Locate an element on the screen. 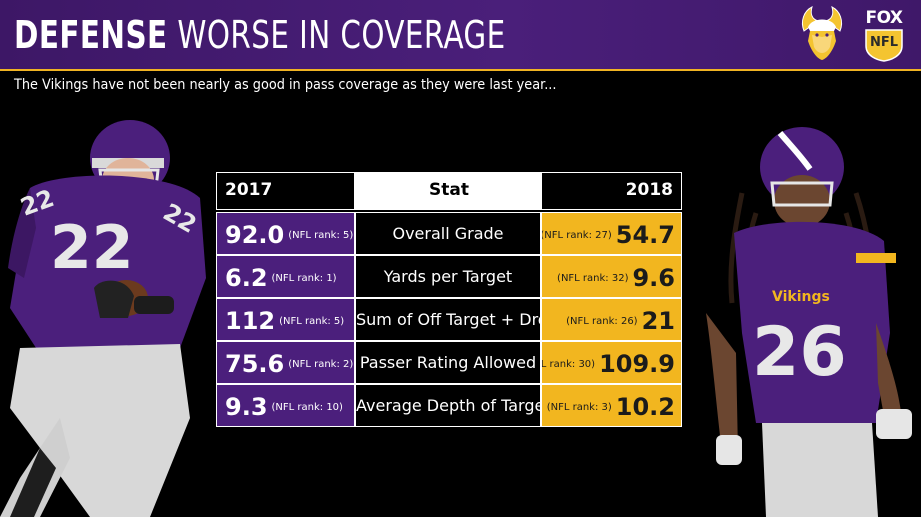 This screenshot has height=517, width=921. row-2-2017: 112 (NFL rank: 5) is located at coordinates (285, 319).